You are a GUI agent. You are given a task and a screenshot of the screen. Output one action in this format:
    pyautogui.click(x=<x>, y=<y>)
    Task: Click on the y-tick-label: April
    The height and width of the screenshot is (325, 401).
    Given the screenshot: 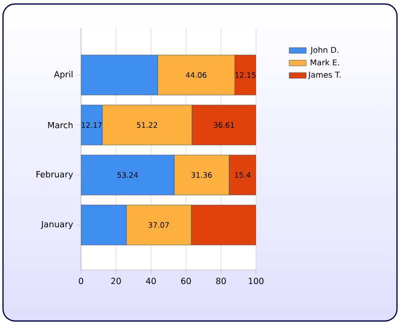 What is the action you would take?
    pyautogui.click(x=63, y=75)
    